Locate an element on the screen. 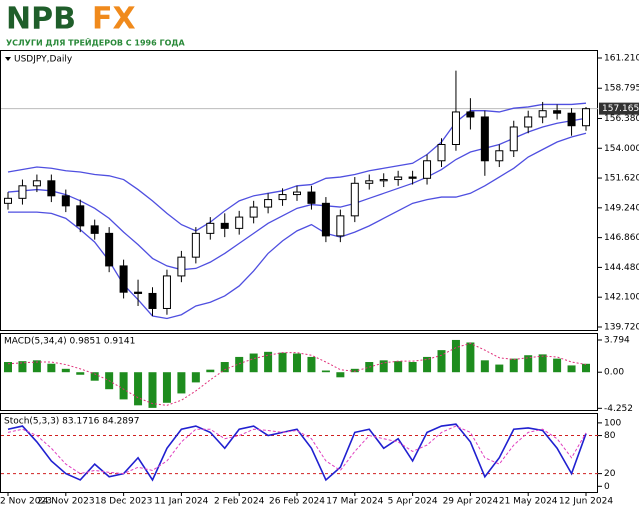 The height and width of the screenshot is (508, 639). y-tick-label: 146.860 is located at coordinates (621, 238).